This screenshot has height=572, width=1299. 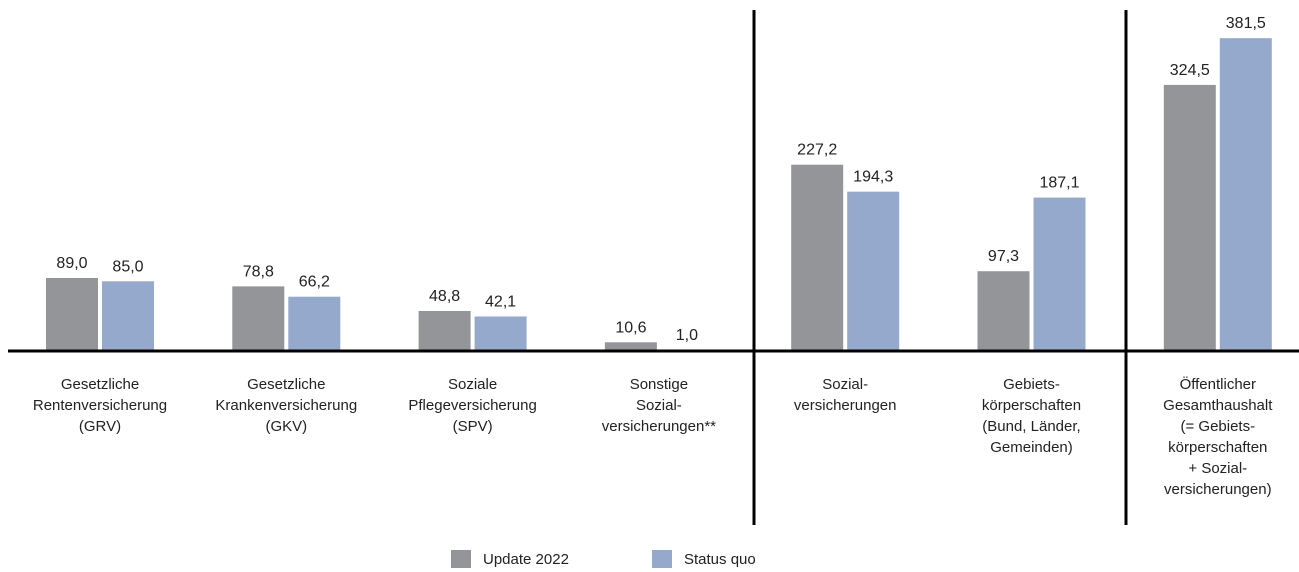 What do you see at coordinates (286, 405) in the screenshot?
I see `x-tick-label: Gesetzliche Krankenversicherung (GKV)` at bounding box center [286, 405].